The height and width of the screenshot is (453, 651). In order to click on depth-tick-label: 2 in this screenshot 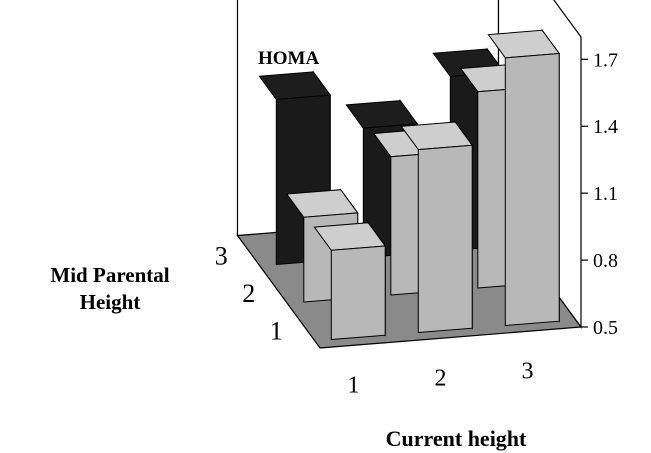, I will do `click(248, 293)`.